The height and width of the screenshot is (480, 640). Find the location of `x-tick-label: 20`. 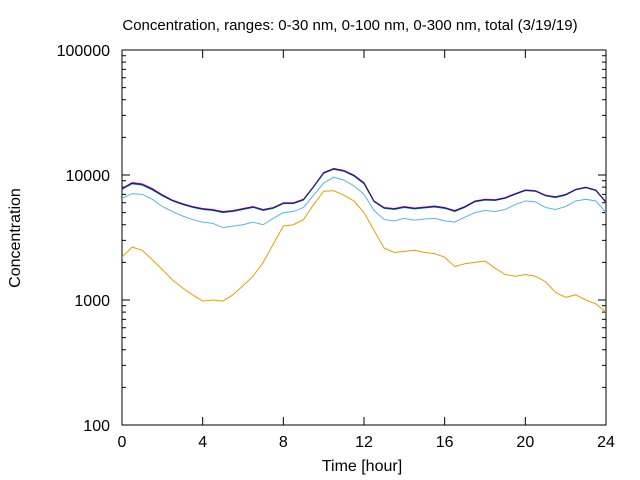

x-tick-label: 20 is located at coordinates (525, 442).